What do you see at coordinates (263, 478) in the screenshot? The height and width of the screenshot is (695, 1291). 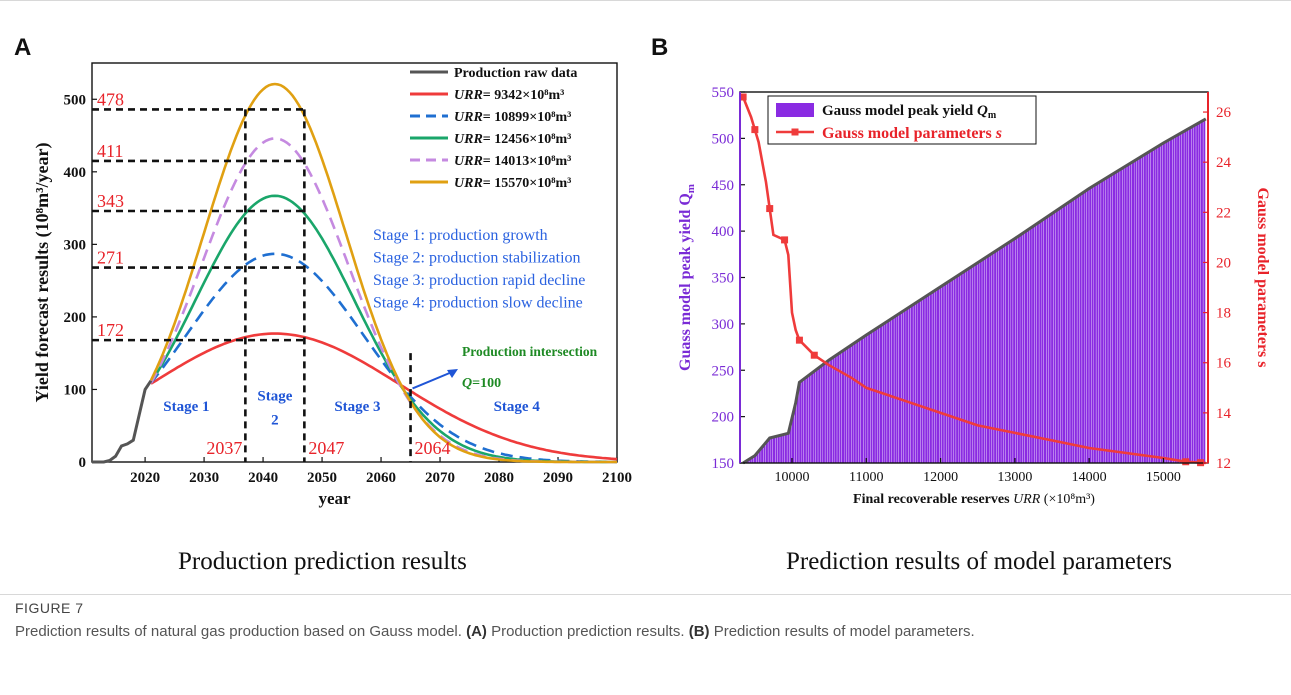 I see `x-tick-label: 2040` at bounding box center [263, 478].